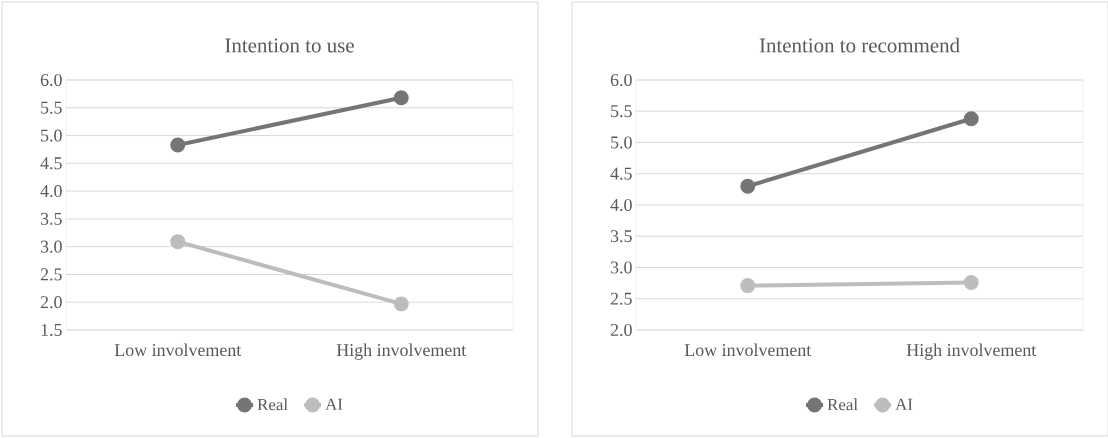 The height and width of the screenshot is (438, 1108). Describe the element at coordinates (859, 45) in the screenshot. I see `chart-title: Intention to recommend` at that location.